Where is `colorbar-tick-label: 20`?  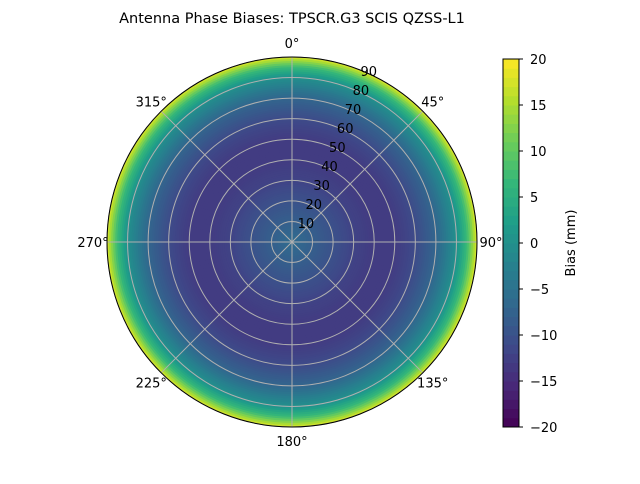 colorbar-tick-label: 20 is located at coordinates (538, 60).